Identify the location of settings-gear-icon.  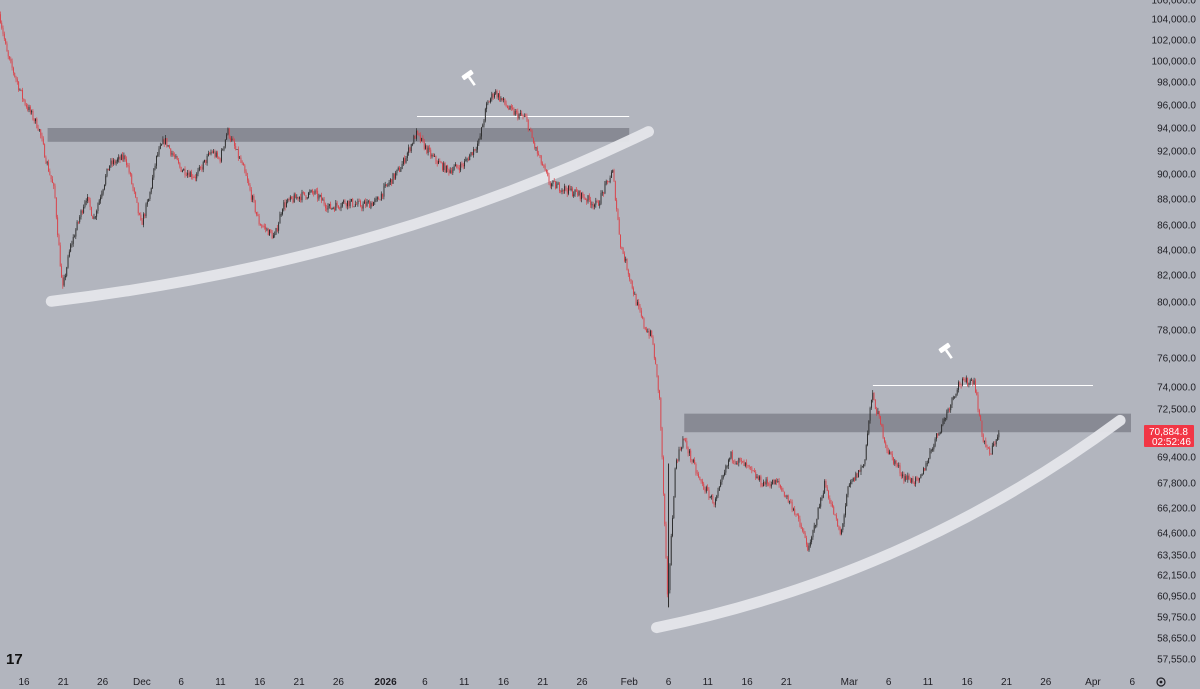
(1161, 682).